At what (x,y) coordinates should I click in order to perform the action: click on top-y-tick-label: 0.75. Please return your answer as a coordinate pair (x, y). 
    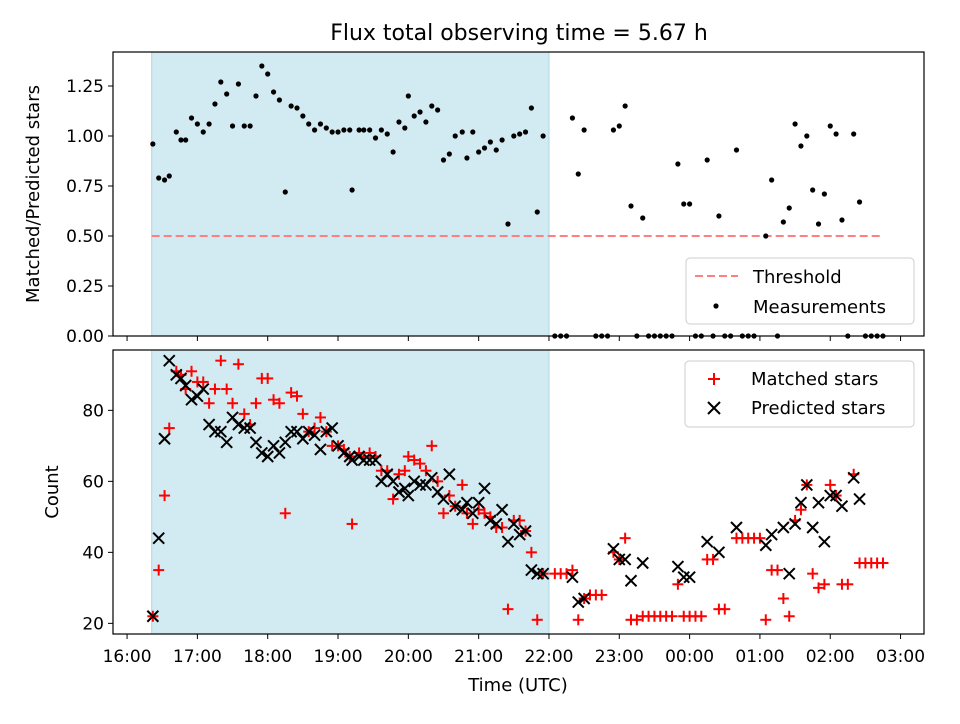
    Looking at the image, I should click on (85, 187).